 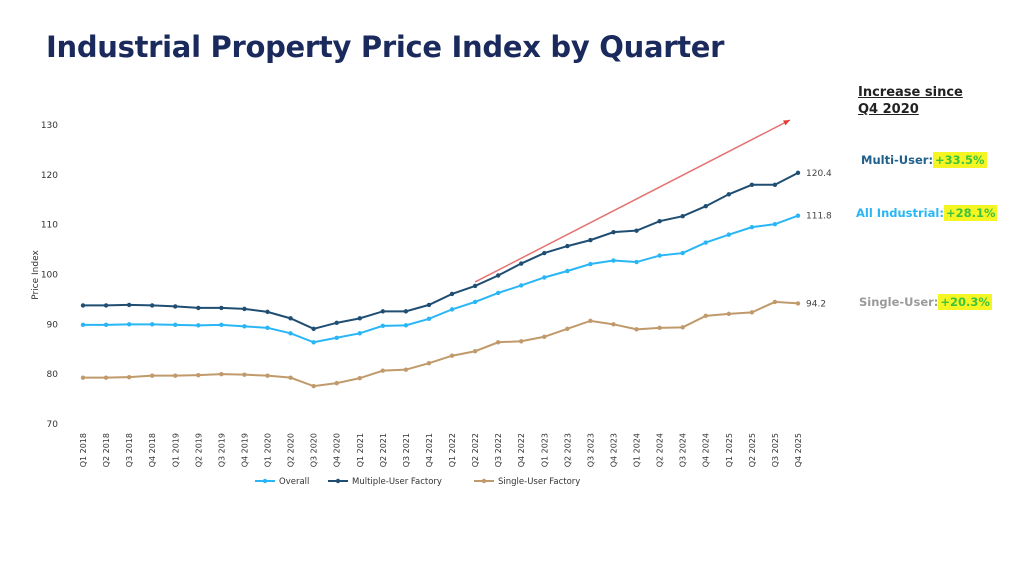 I want to click on y-tick-label: 110, so click(x=49, y=226).